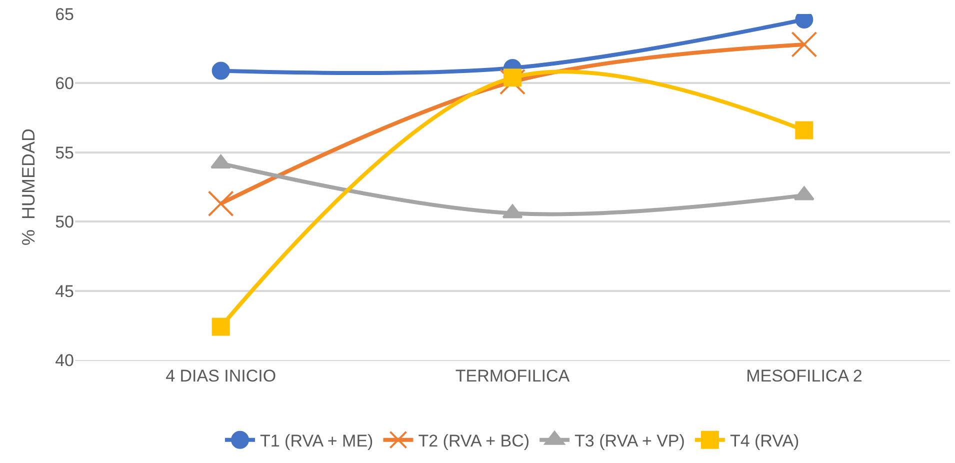 The height and width of the screenshot is (463, 955). What do you see at coordinates (64, 291) in the screenshot?
I see `y-tick-label: 45` at bounding box center [64, 291].